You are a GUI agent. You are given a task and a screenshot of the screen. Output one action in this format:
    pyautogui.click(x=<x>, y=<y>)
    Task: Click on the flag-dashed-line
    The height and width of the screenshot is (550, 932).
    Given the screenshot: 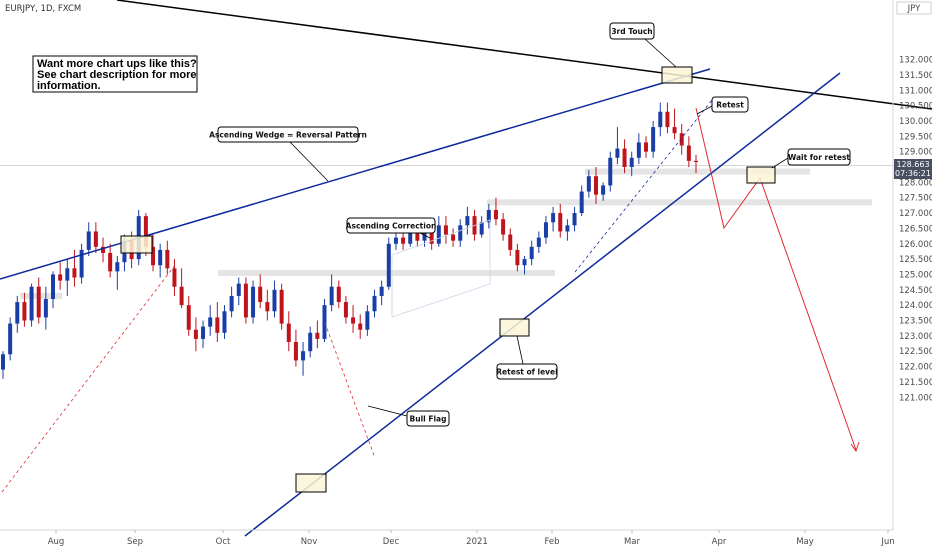 What is the action you would take?
    pyautogui.click(x=350, y=390)
    